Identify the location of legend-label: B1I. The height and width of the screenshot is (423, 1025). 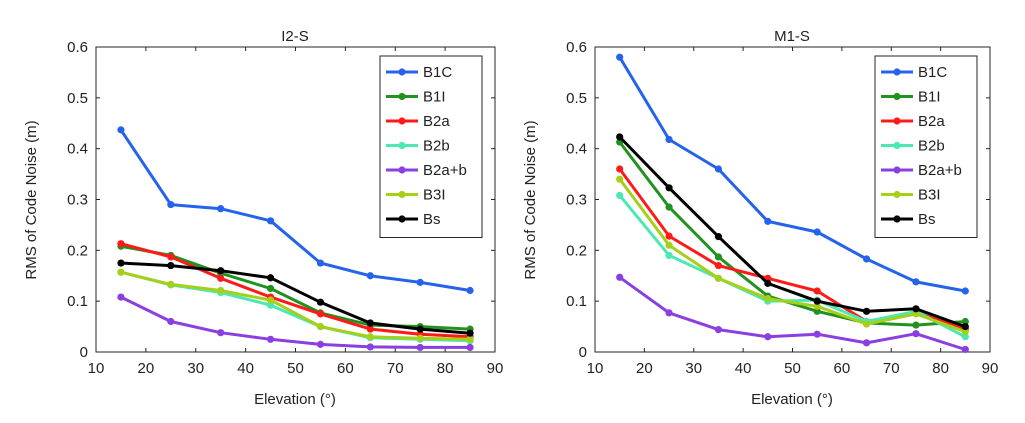
(434, 97).